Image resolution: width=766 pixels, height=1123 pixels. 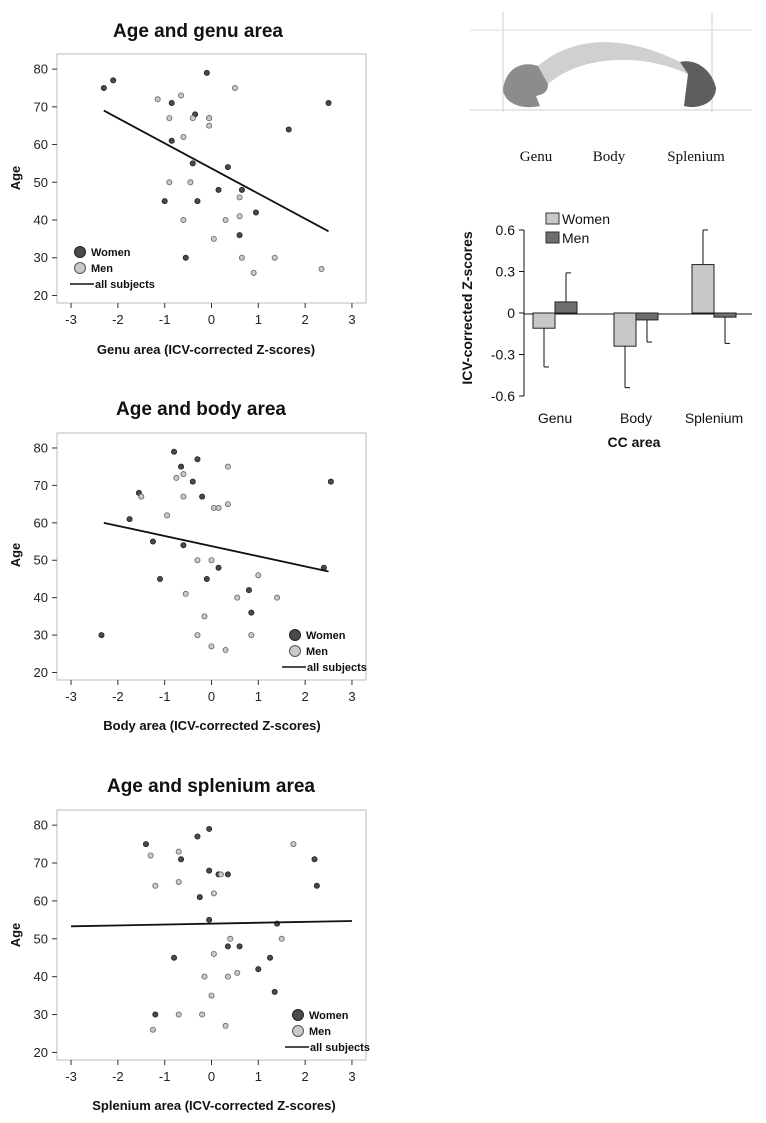 I want to click on legend-men-marker, so click(x=80, y=268).